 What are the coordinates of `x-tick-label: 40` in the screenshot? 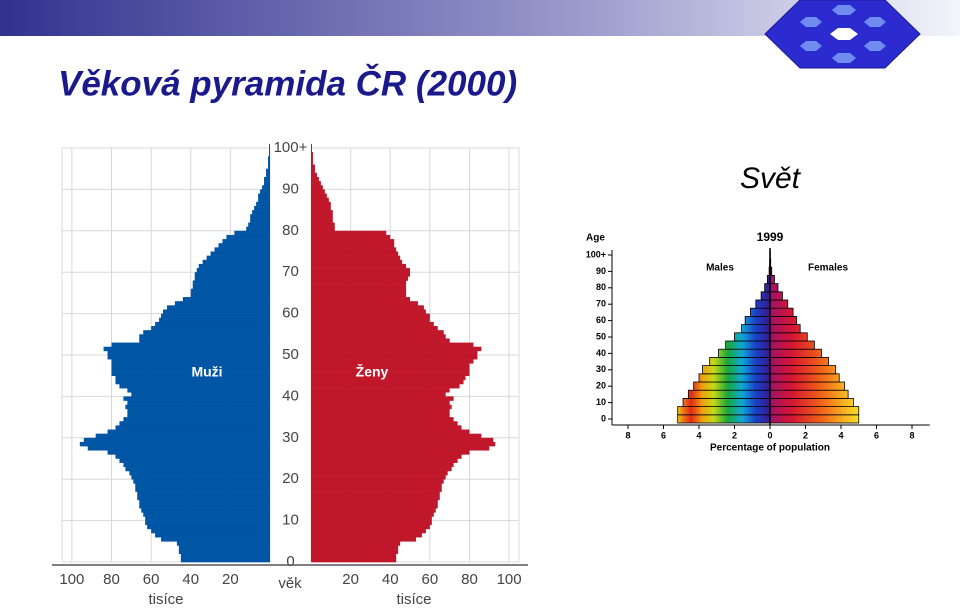 It's located at (190, 579).